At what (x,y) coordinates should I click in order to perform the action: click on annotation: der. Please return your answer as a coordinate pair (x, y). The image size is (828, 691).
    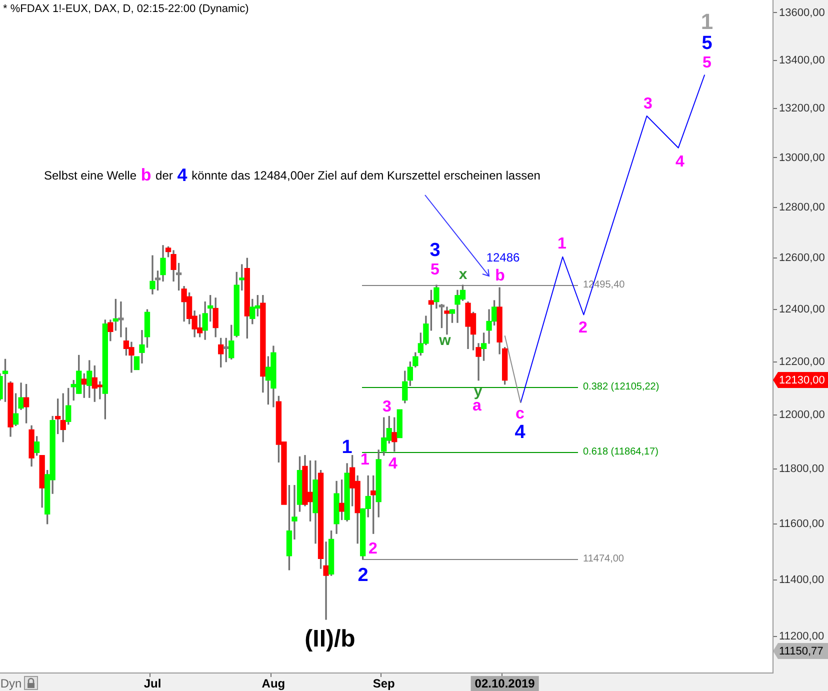
    Looking at the image, I should click on (164, 175).